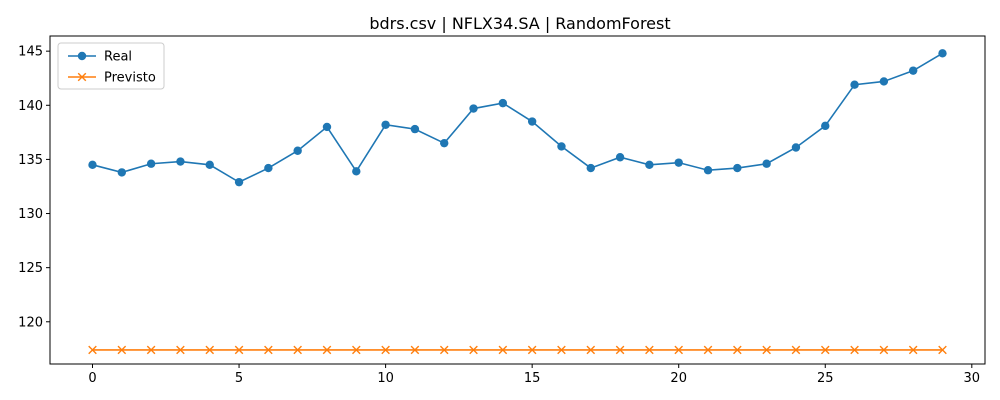 The height and width of the screenshot is (400, 1000). Describe the element at coordinates (30, 322) in the screenshot. I see `y-tick-label: 120` at that location.